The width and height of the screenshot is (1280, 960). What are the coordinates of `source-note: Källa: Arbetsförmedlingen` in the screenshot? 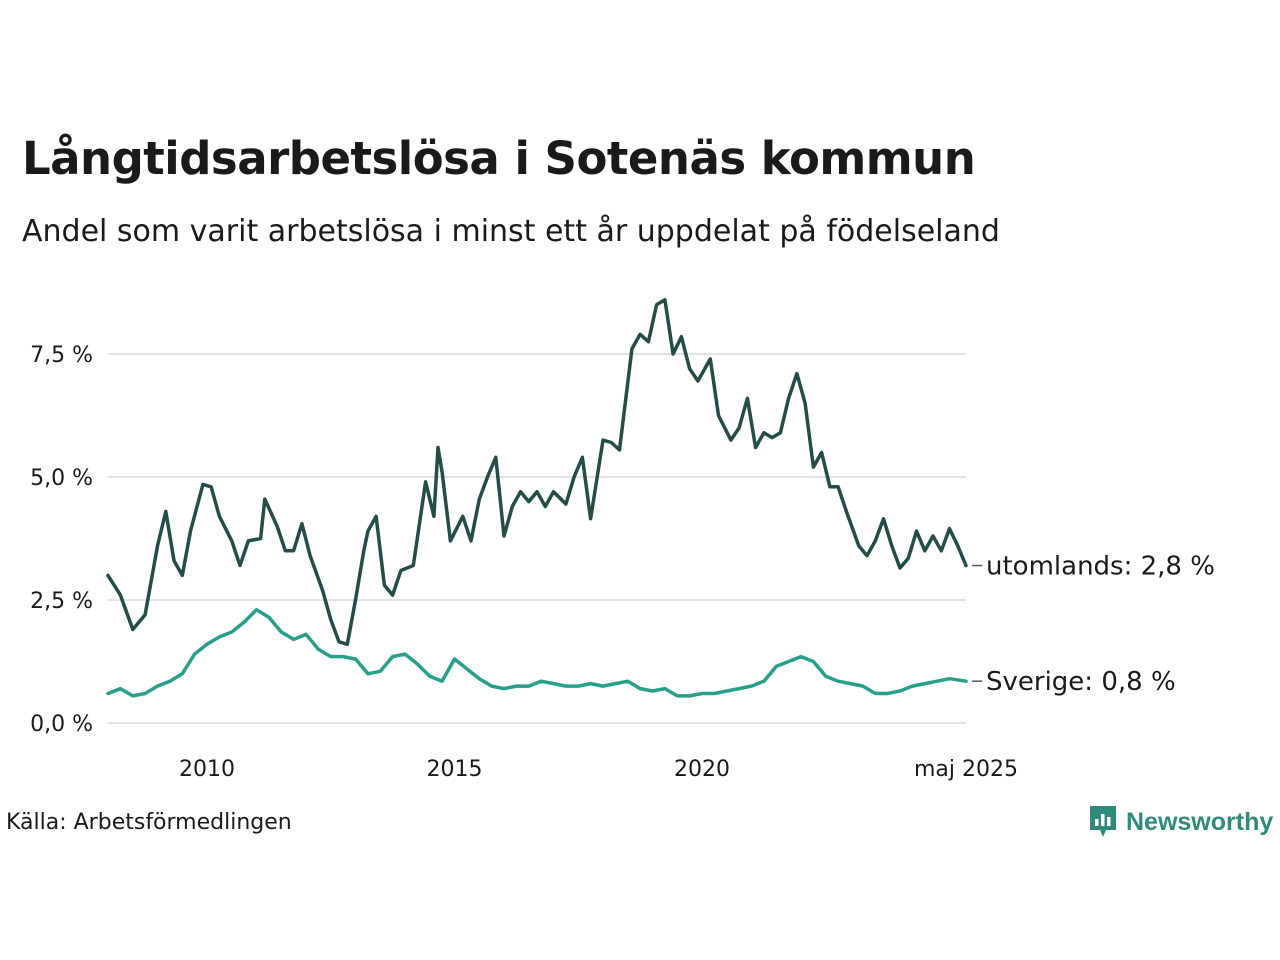 It's located at (149, 822).